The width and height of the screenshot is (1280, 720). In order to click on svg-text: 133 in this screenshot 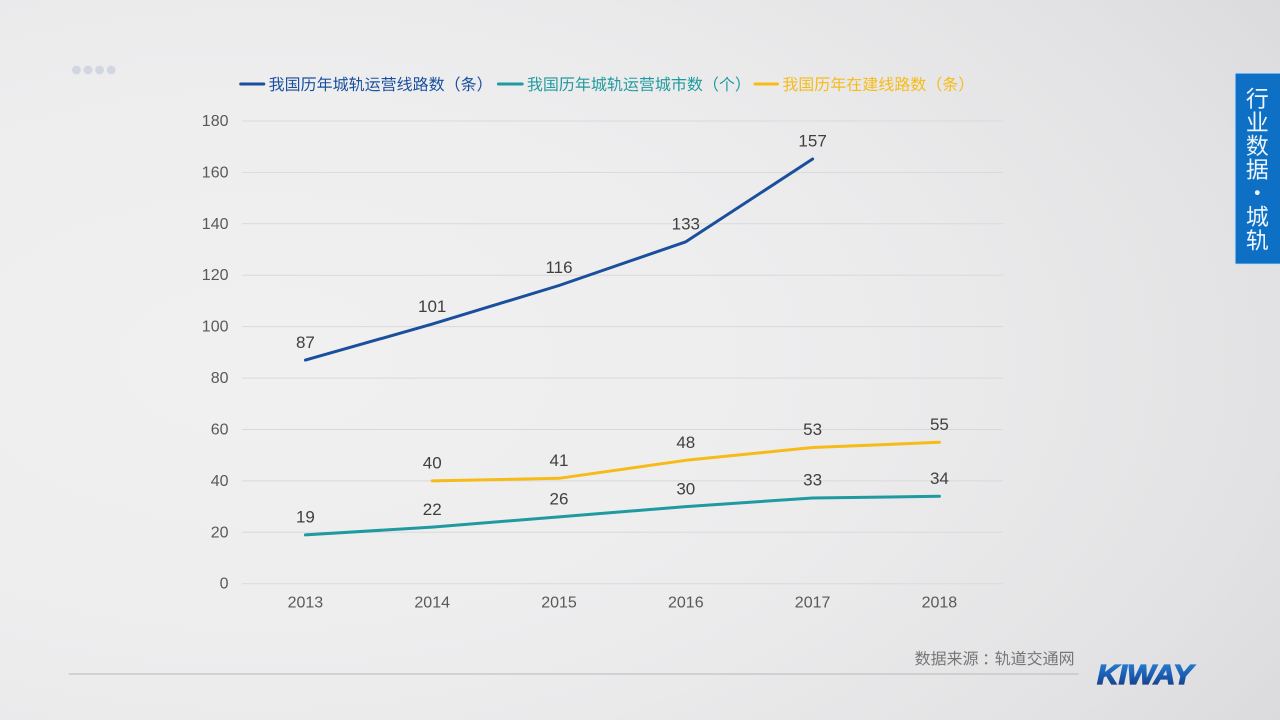, I will do `click(686, 224)`.